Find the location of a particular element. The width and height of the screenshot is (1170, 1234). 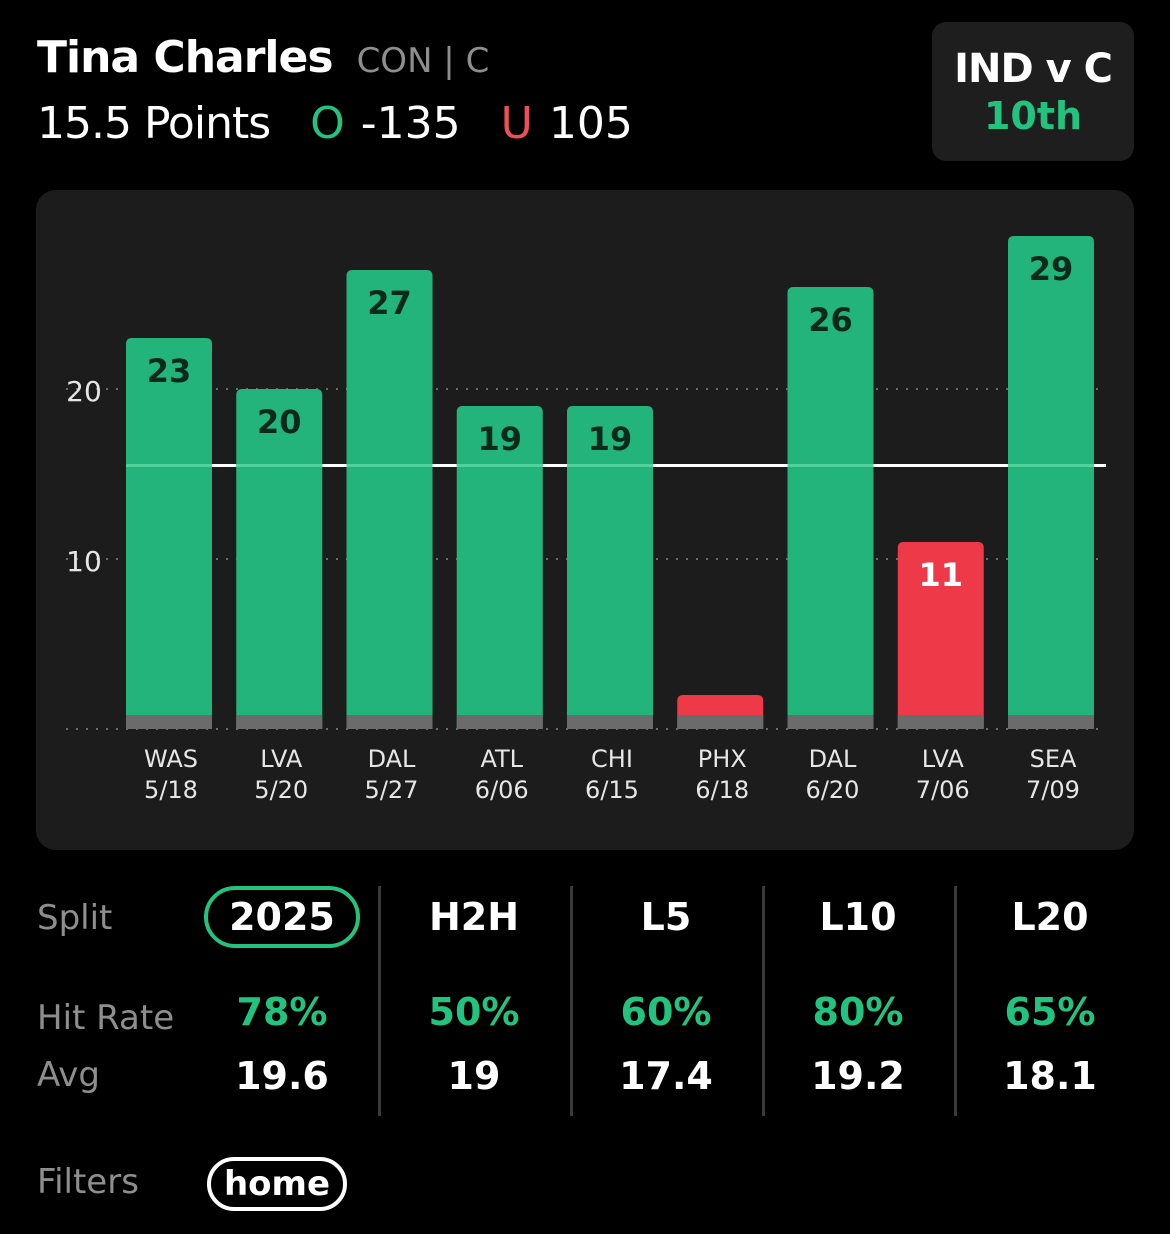

bar-value-label: 20 is located at coordinates (279, 422).